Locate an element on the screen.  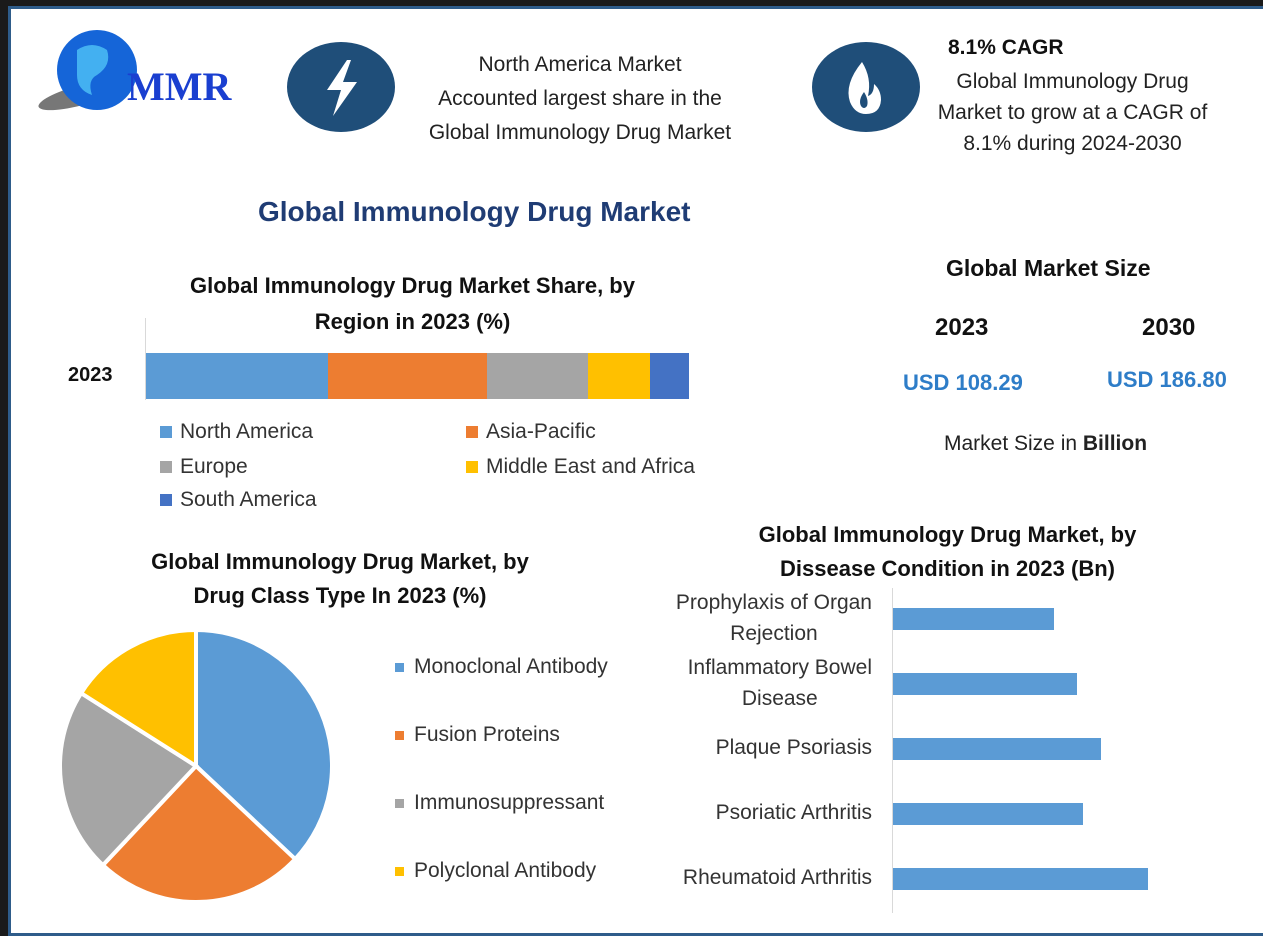
legend-label: Europe is located at coordinates (214, 466).